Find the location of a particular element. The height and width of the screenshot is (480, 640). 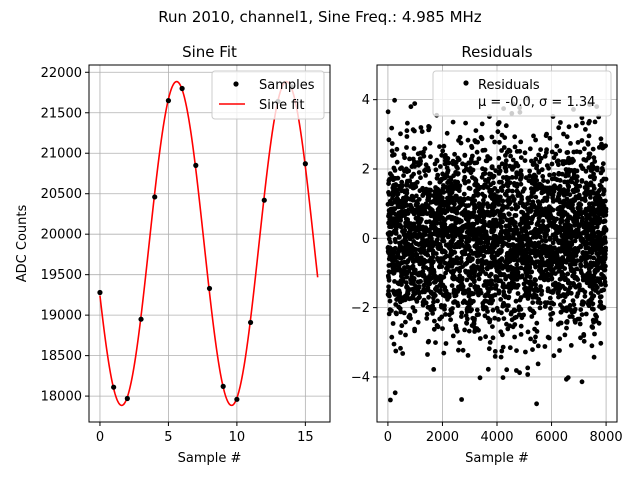

residuals-legend: Residuals μ = -0.0, σ = 1.34 is located at coordinates (522, 93).